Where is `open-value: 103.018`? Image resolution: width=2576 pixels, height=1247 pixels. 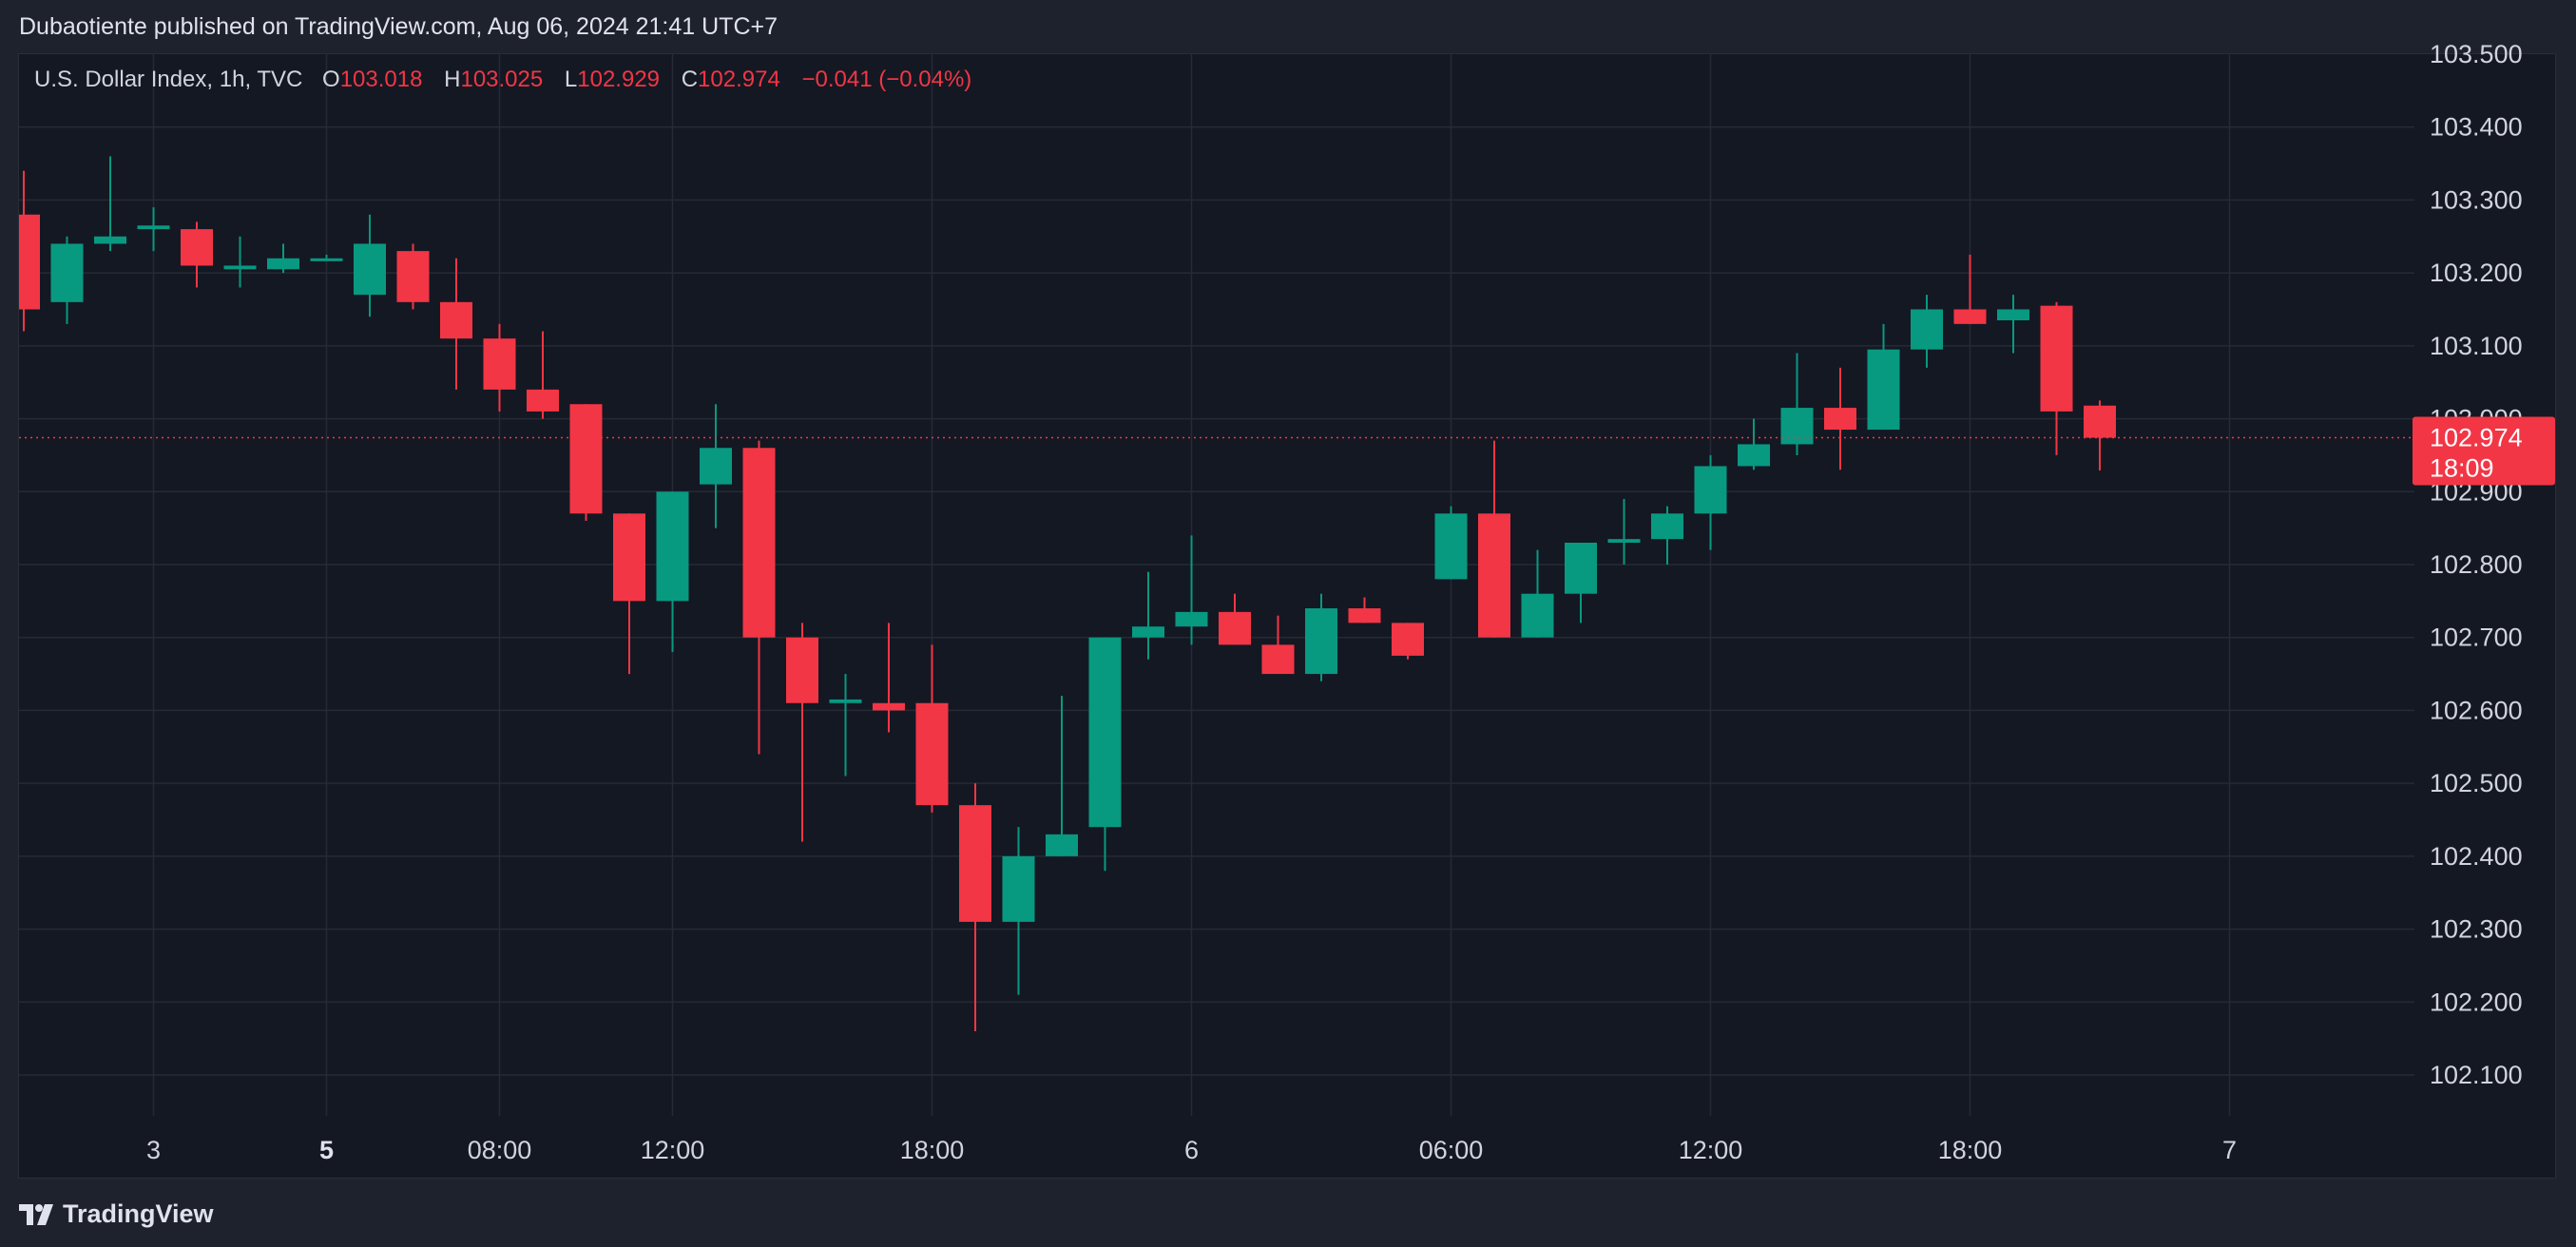
open-value: 103.018 is located at coordinates (381, 79).